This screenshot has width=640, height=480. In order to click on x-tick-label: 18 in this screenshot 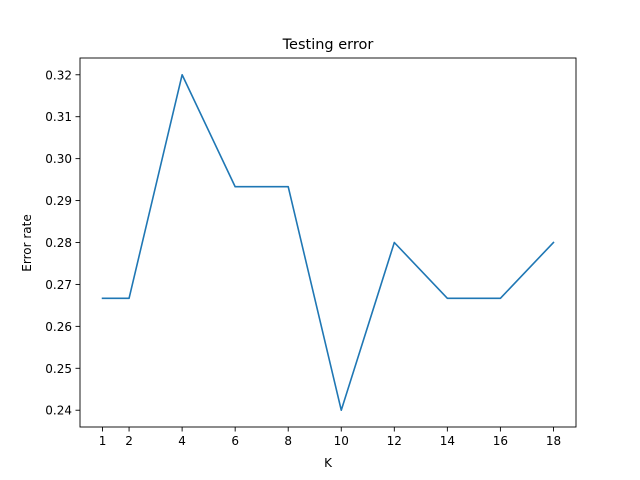, I will do `click(553, 441)`.